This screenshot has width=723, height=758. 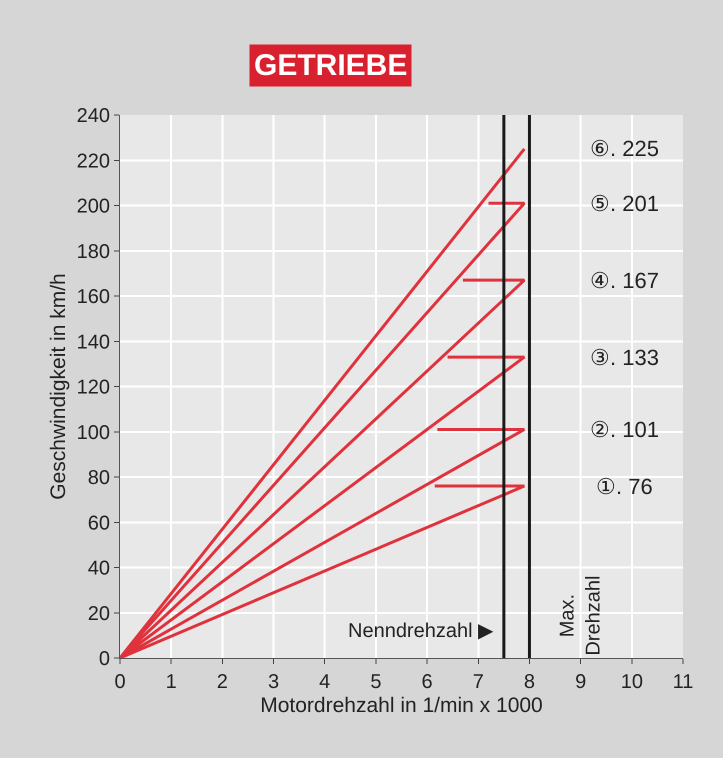 I want to click on annotation: ④. 167, so click(x=624, y=280).